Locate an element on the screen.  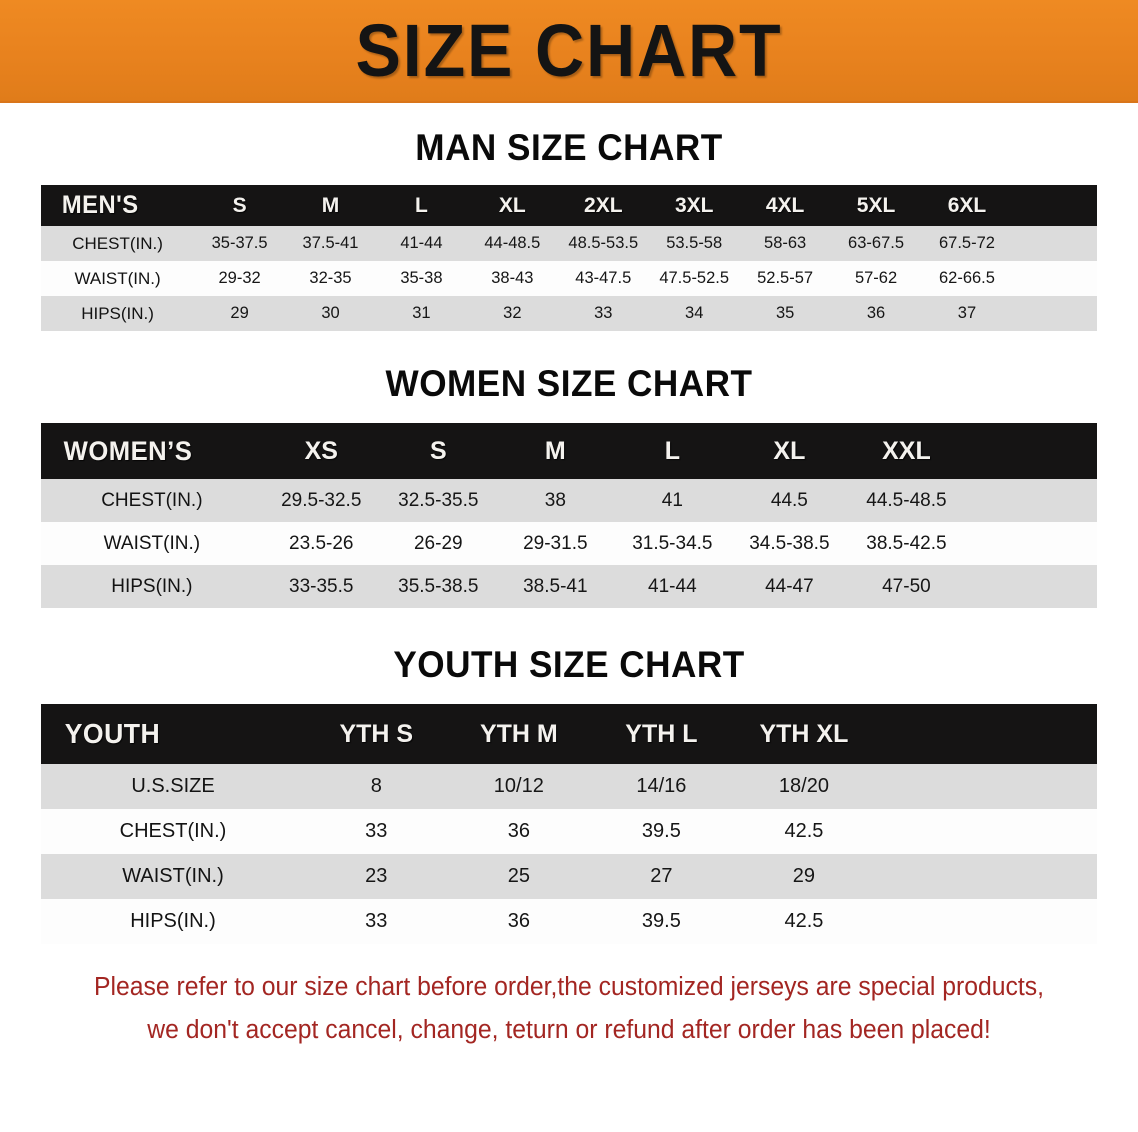
women-measurement-cell: 23.5-26 is located at coordinates (321, 543).